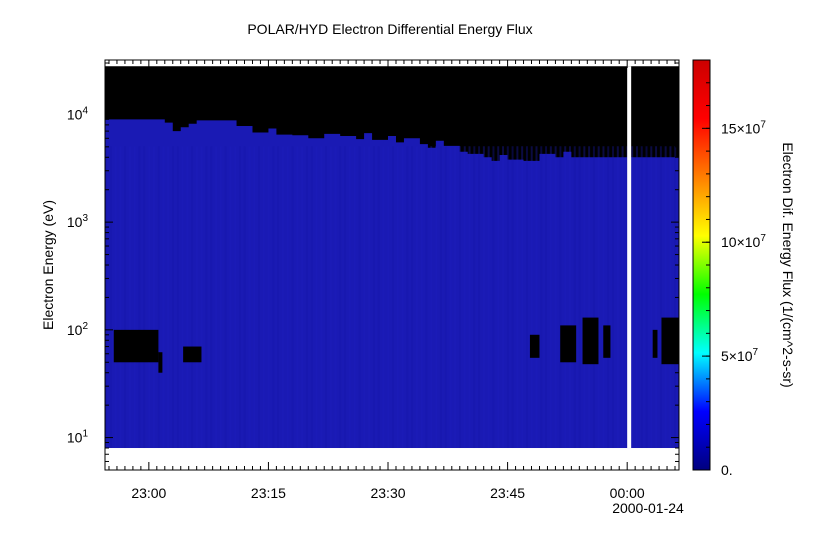 Image resolution: width=828 pixels, height=544 pixels. I want to click on y-tick-label: 10⁴, so click(78, 113).